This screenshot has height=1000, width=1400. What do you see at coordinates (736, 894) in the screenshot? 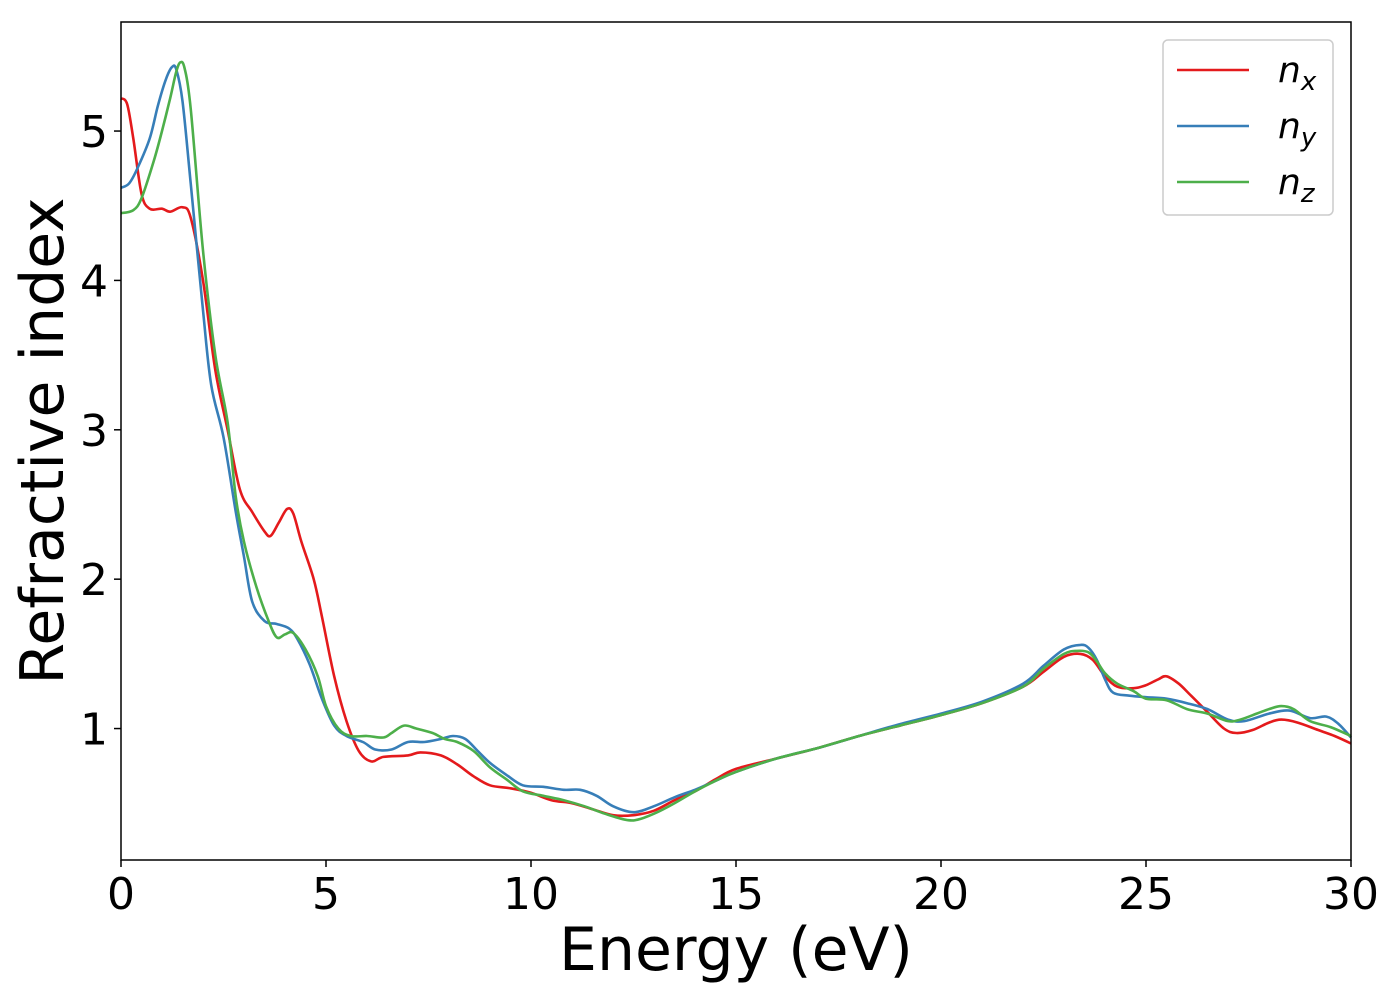
I see `x-tick-label: 15` at bounding box center [736, 894].